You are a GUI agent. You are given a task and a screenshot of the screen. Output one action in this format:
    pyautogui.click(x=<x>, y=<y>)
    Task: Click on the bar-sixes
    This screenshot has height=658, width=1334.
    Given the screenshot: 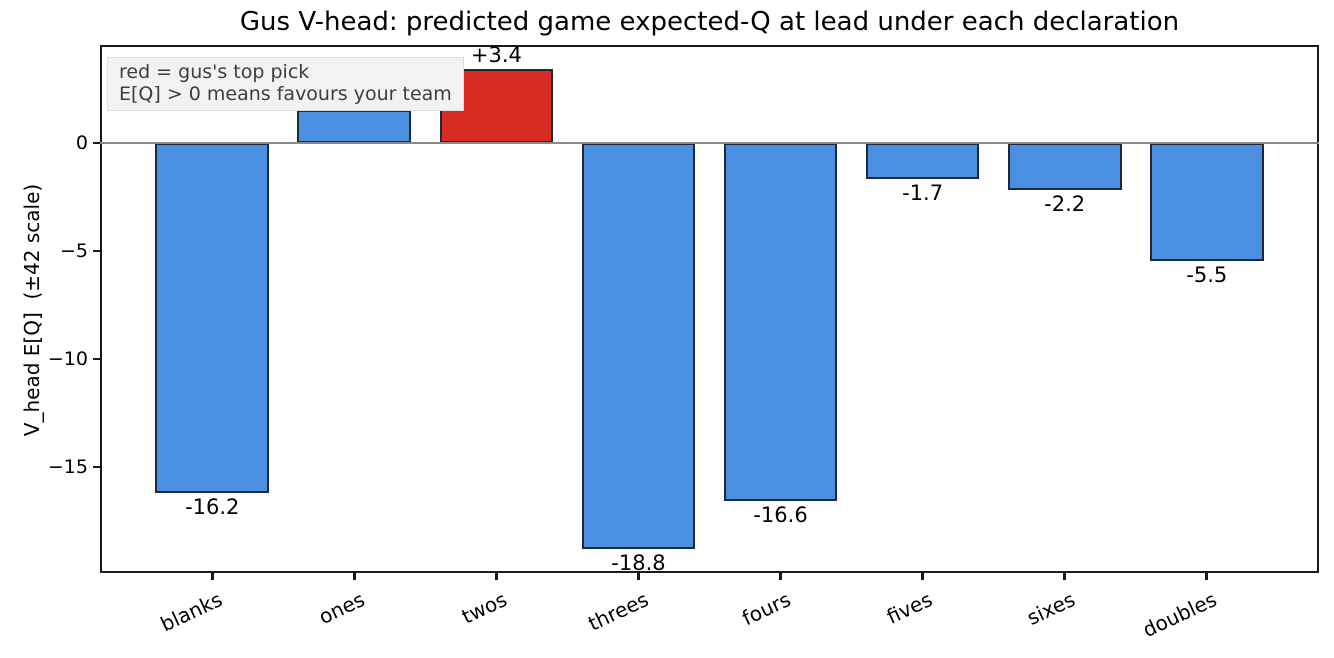 What is the action you would take?
    pyautogui.click(x=1064, y=166)
    